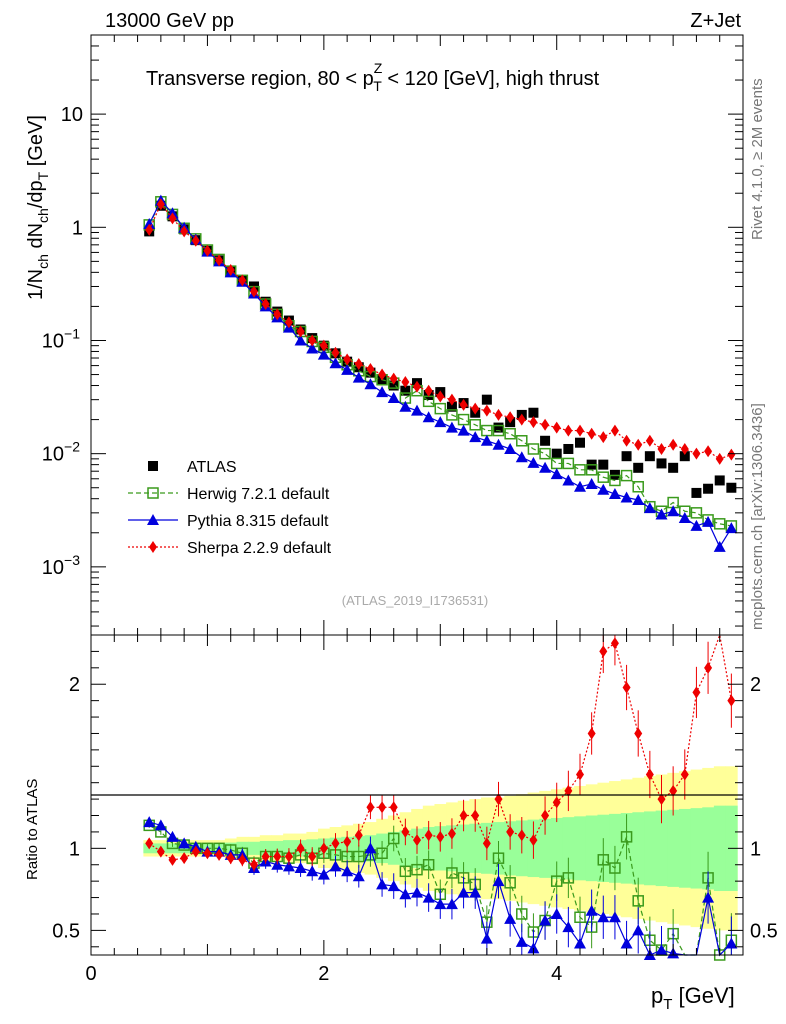 Image resolution: width=786 pixels, height=1024 pixels. I want to click on x-axis-label: pT [GeV], so click(693, 998).